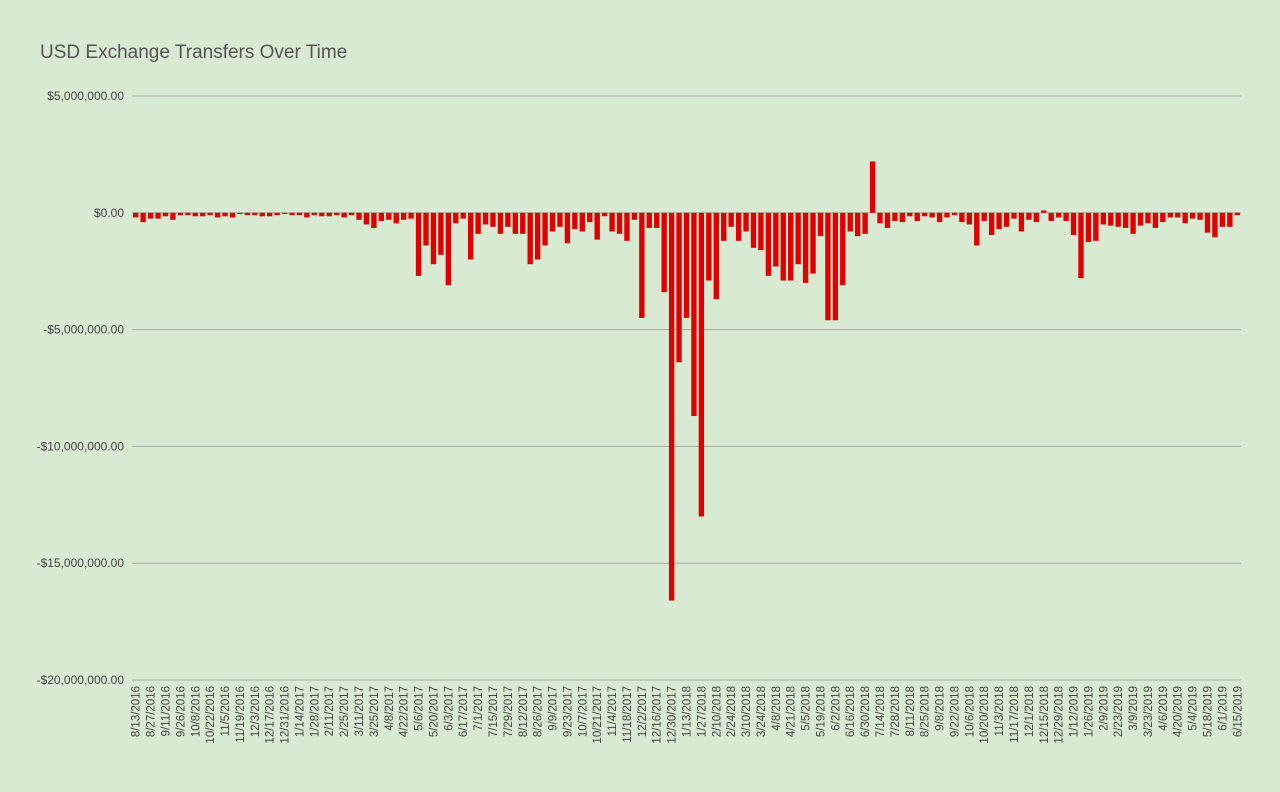 The height and width of the screenshot is (792, 1280). What do you see at coordinates (911, 711) in the screenshot?
I see `x-tick-label: 8/11/2018` at bounding box center [911, 711].